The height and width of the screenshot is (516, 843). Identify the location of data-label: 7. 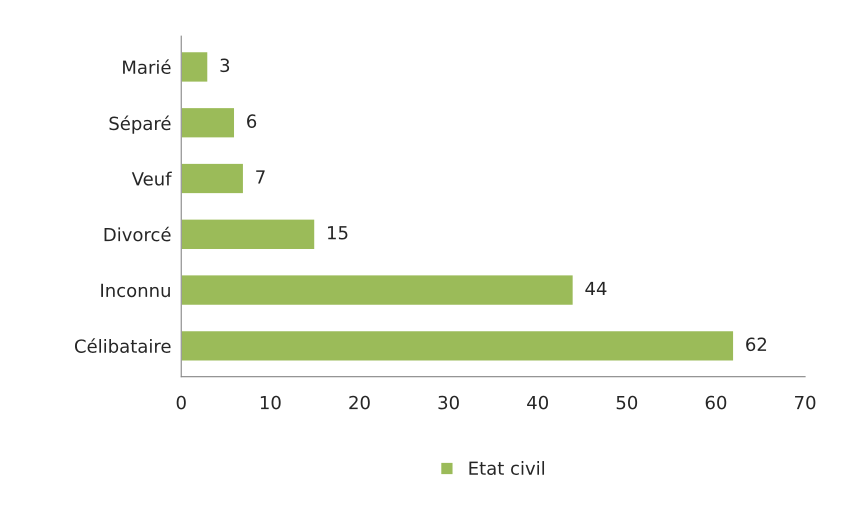
(260, 177).